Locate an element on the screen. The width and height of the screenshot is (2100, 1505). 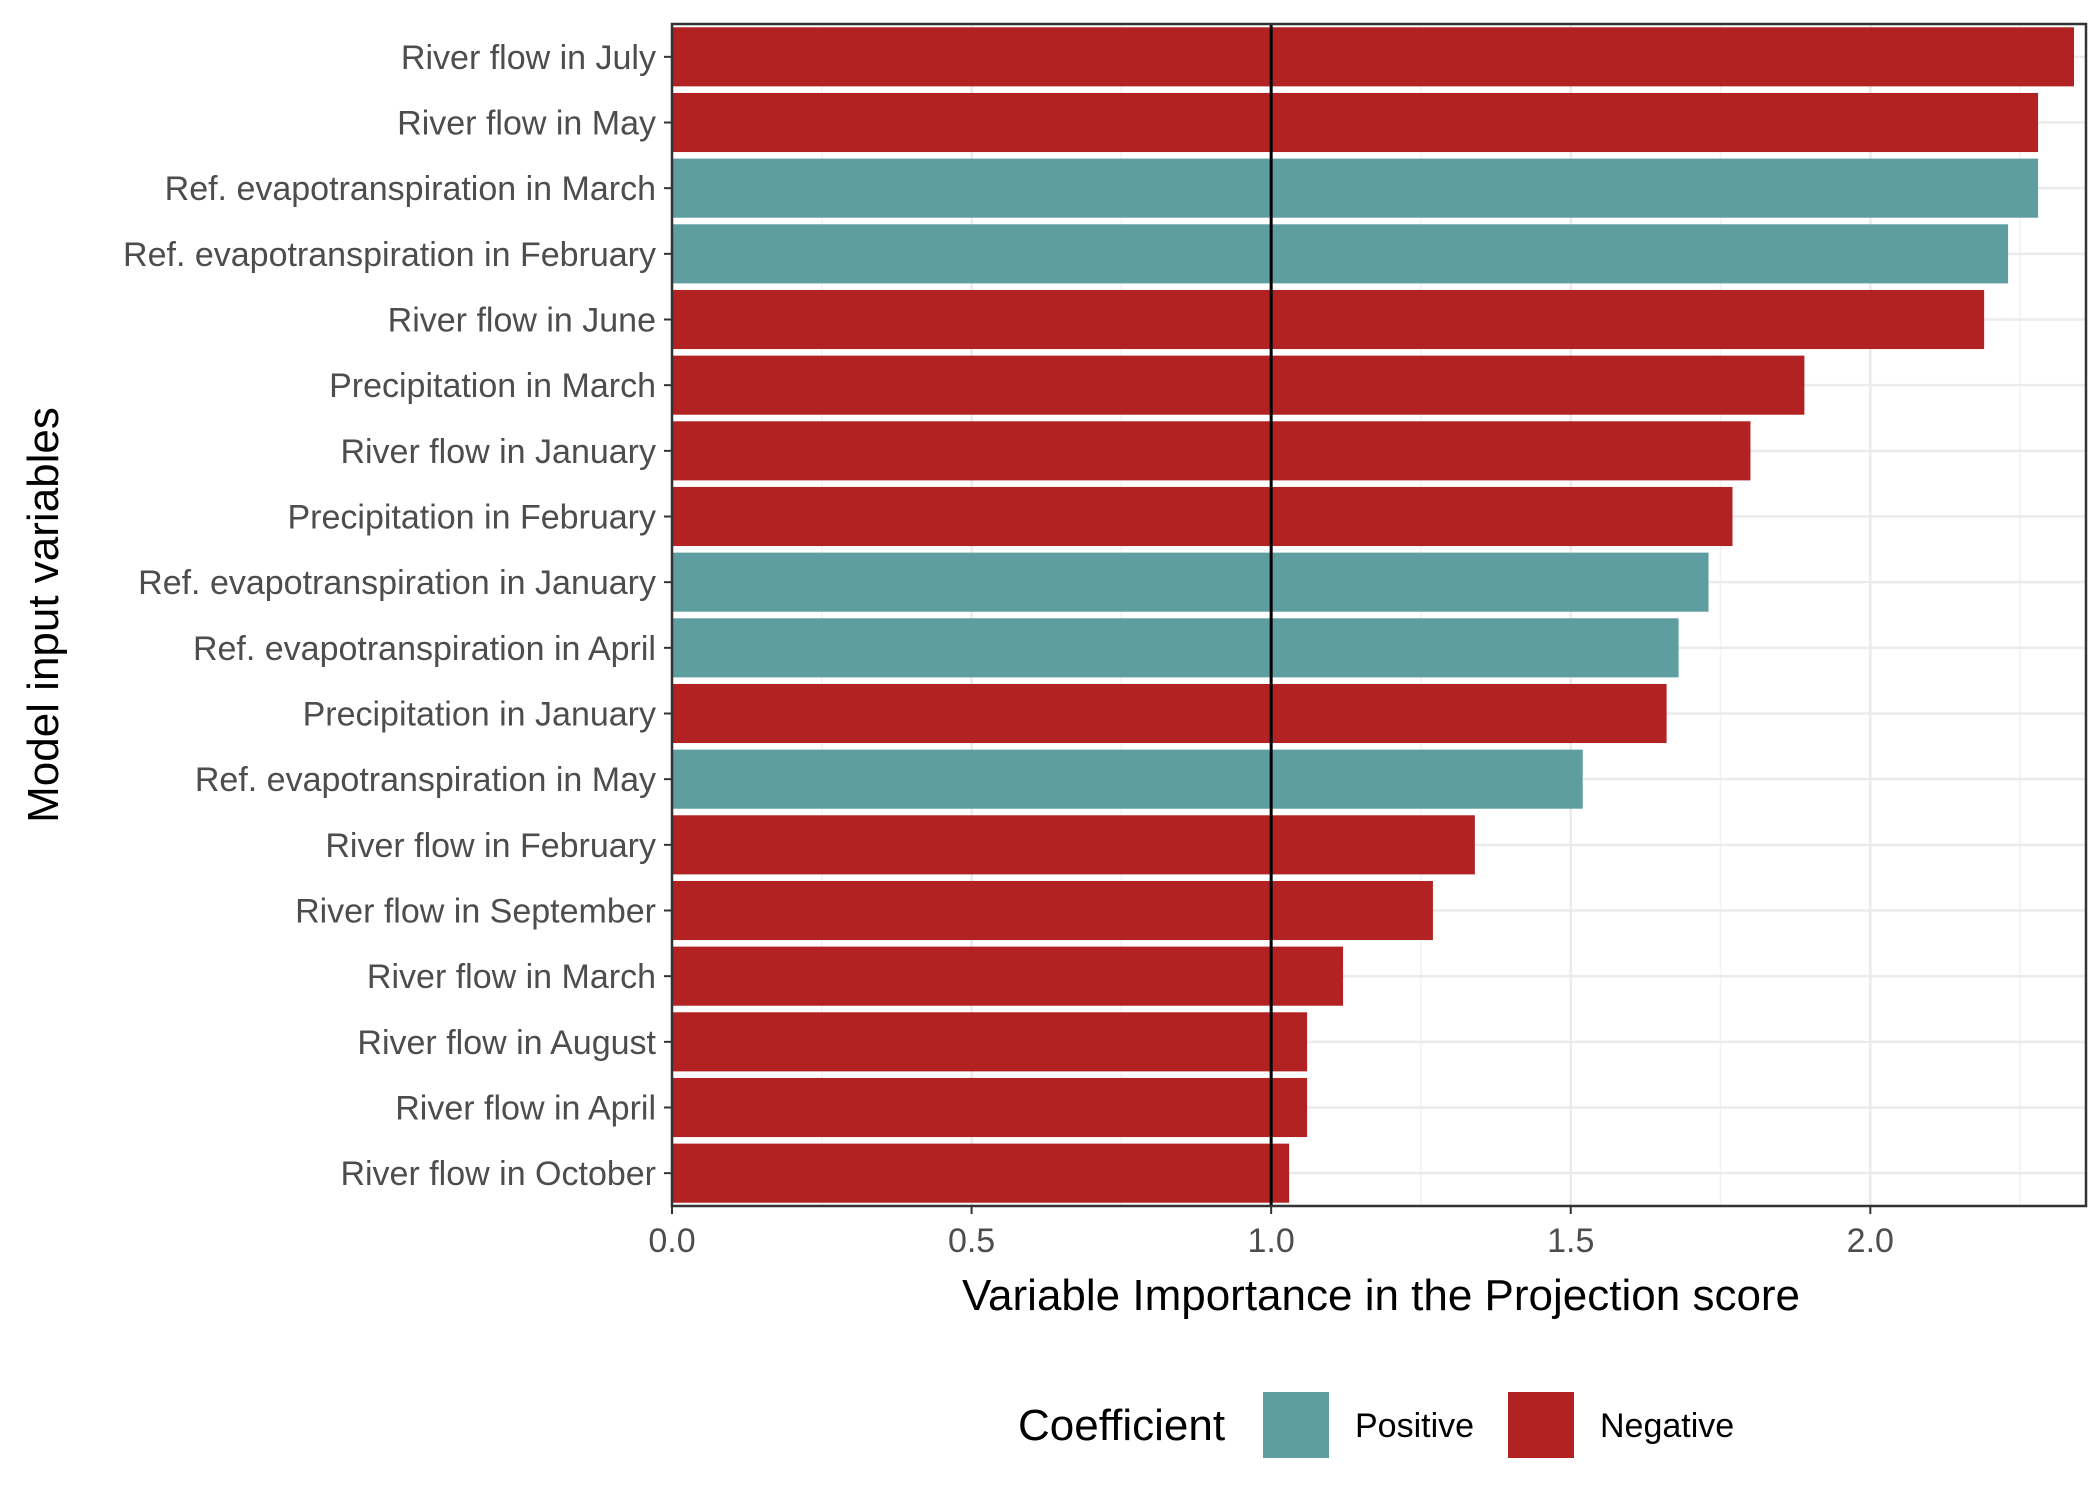
x-tick-label: 1.0 is located at coordinates (1271, 1241).